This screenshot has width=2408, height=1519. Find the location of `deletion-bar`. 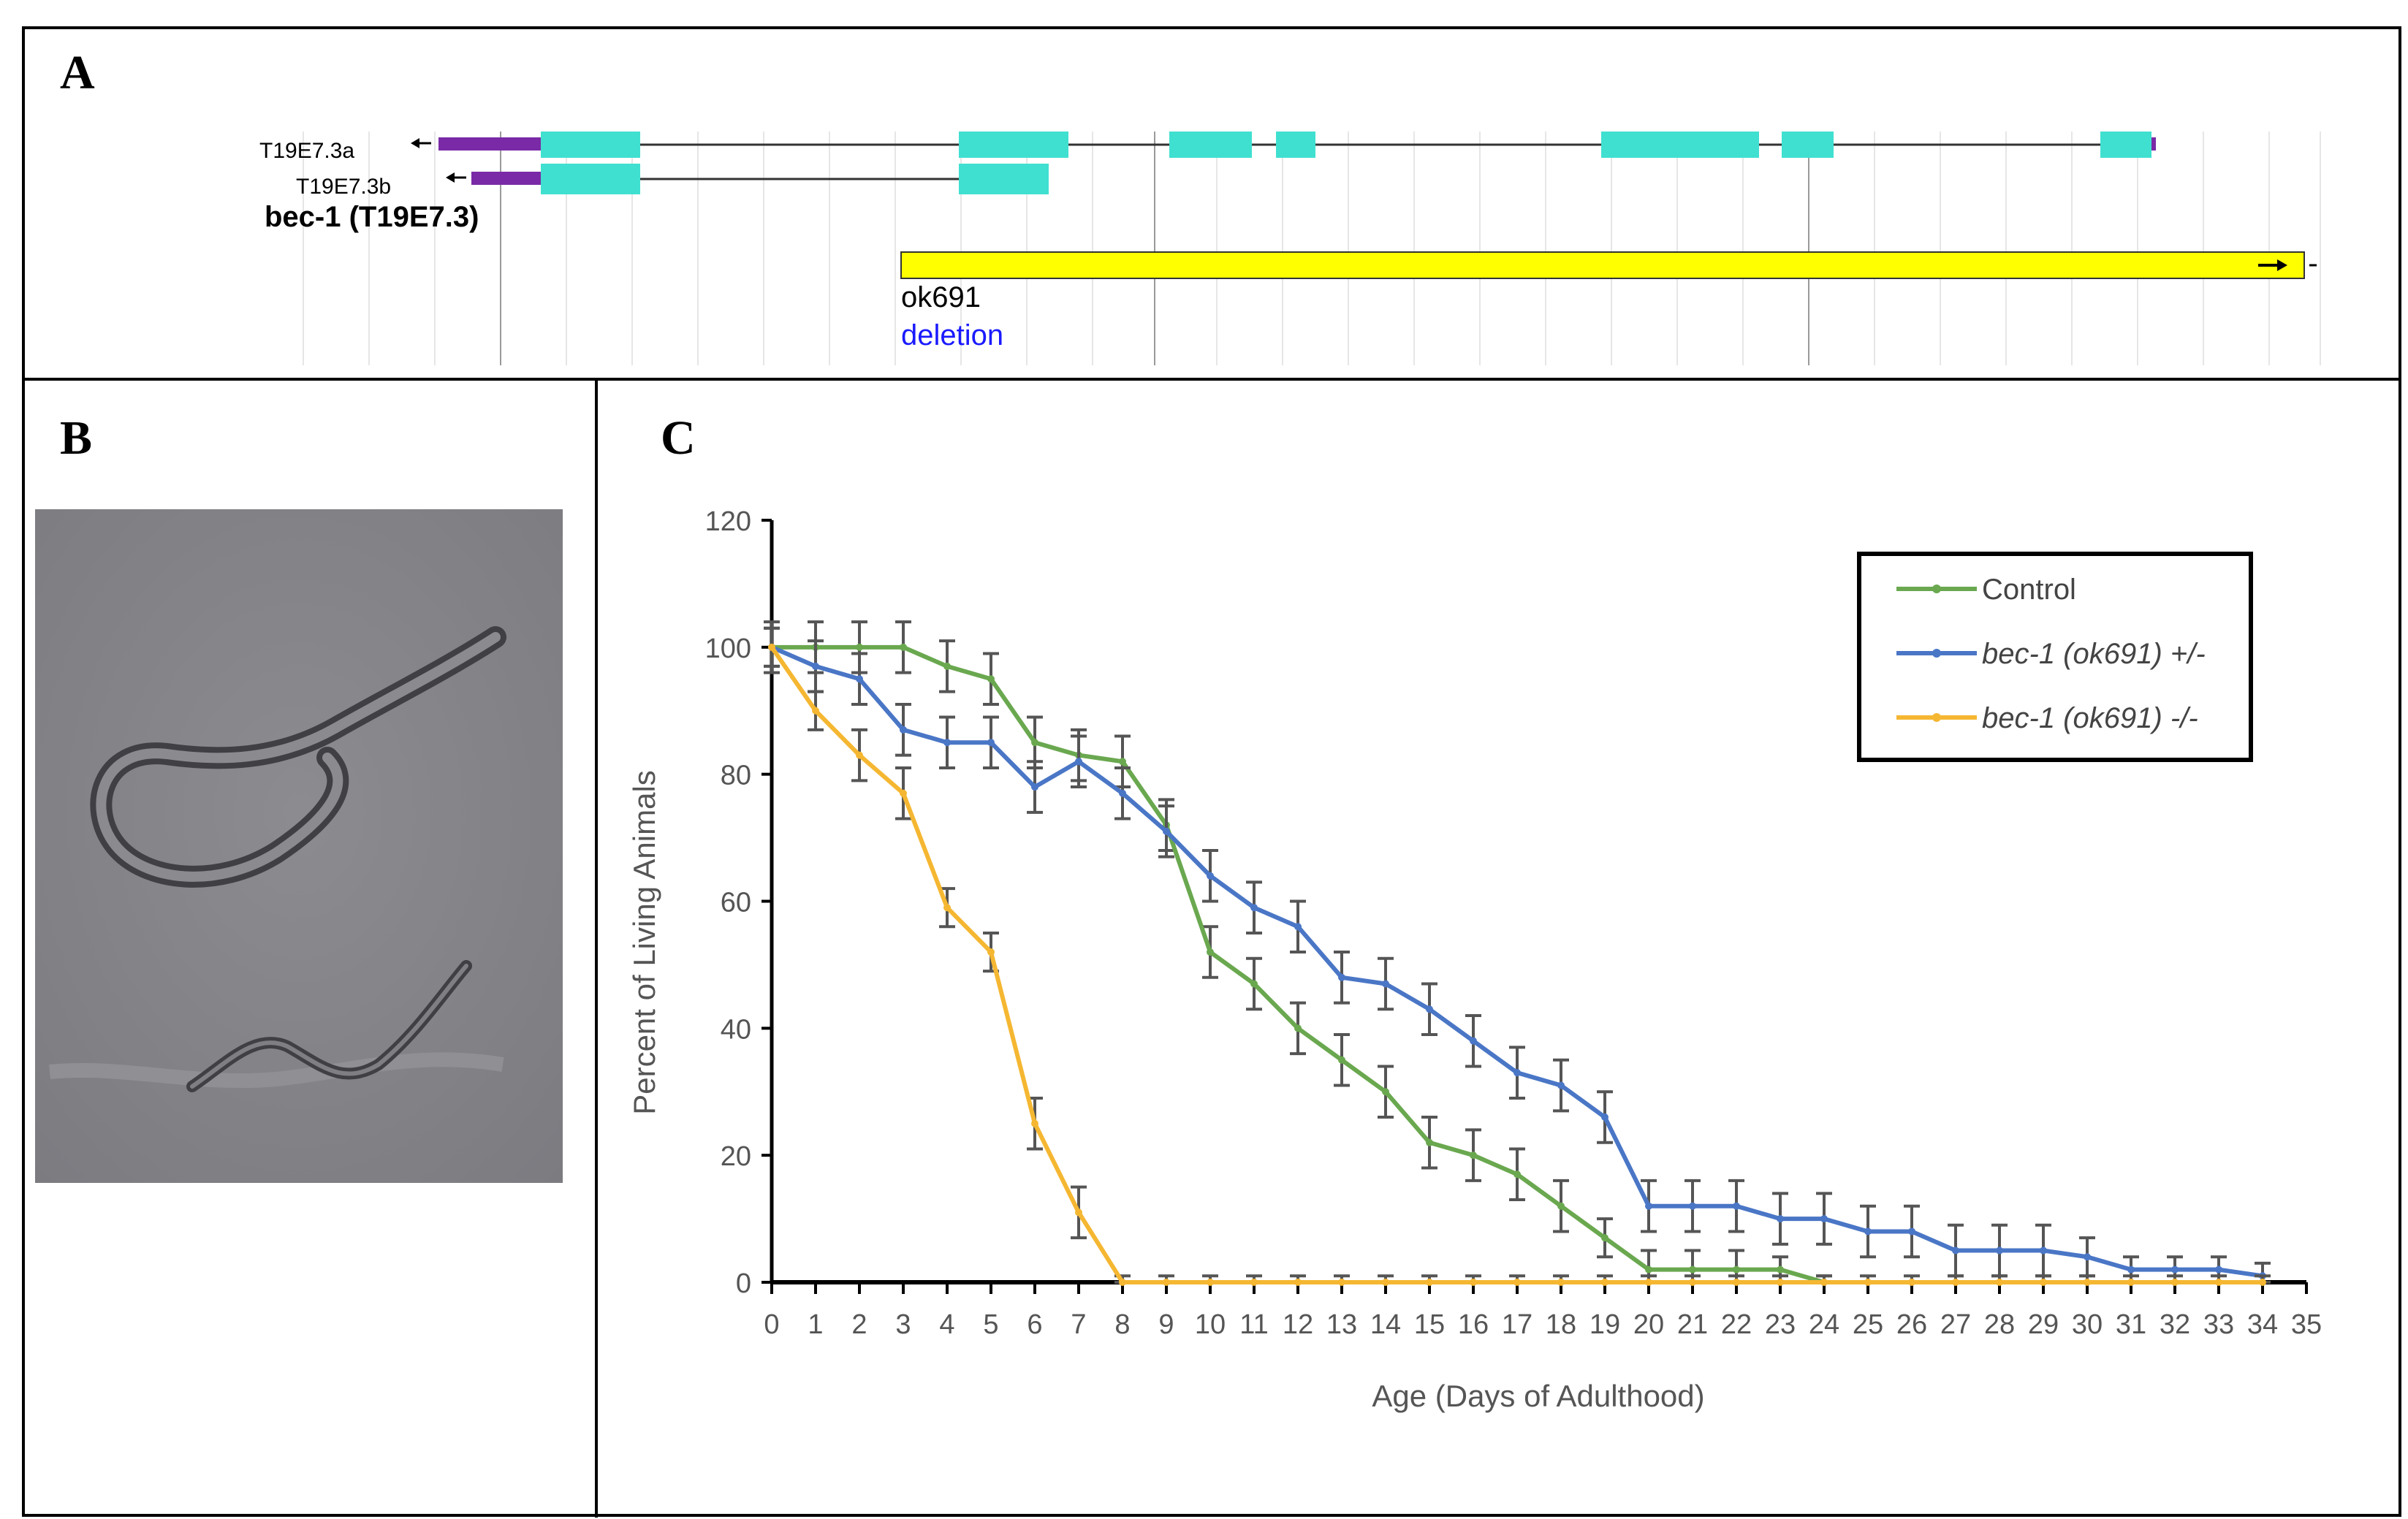

deletion-bar is located at coordinates (1602, 265).